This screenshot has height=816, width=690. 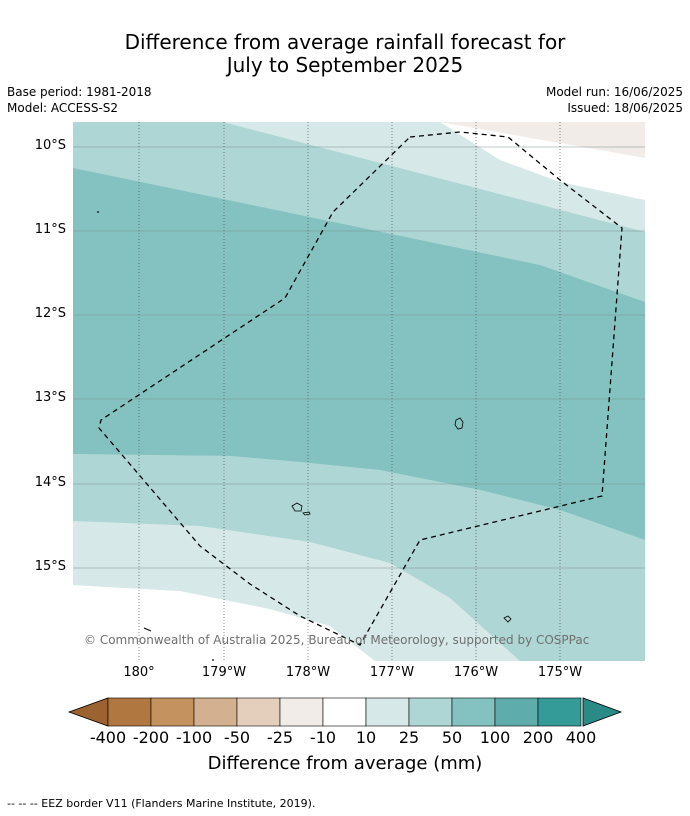 I want to click on colorbar-tick: 10, so click(x=366, y=737).